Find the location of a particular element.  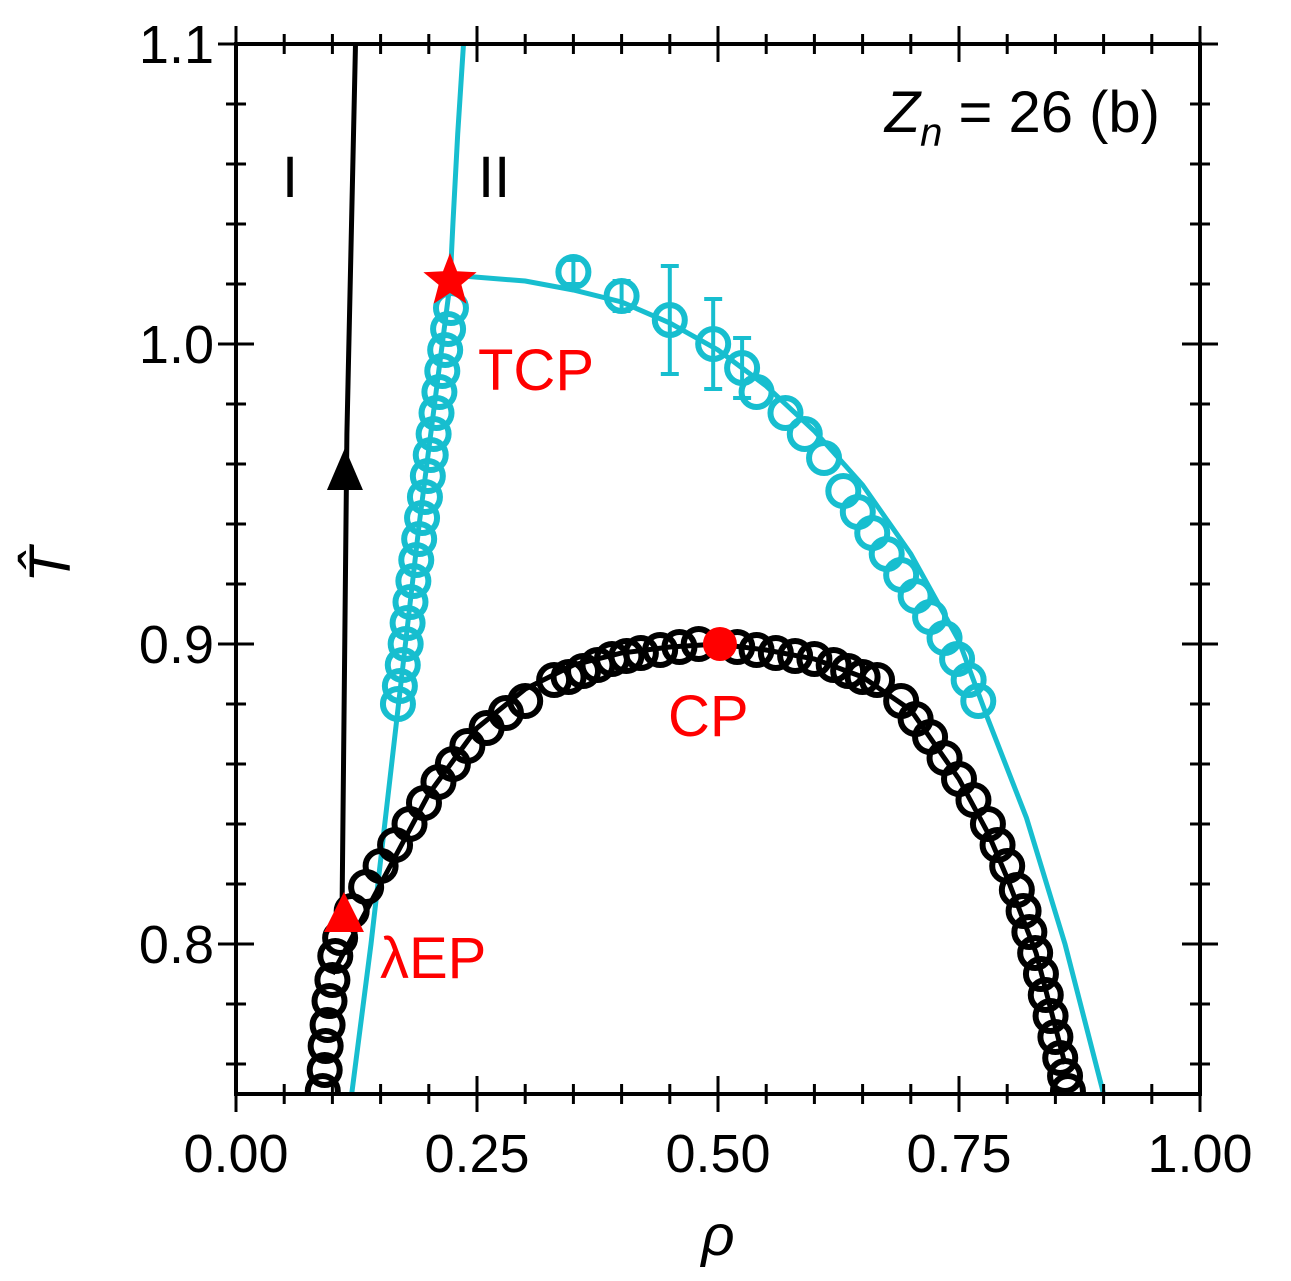

region-label-0: I is located at coordinates (290, 177).